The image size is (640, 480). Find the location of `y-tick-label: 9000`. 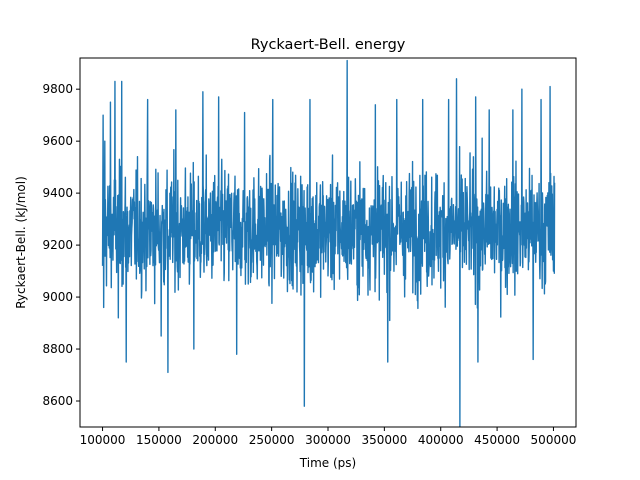

y-tick-label: 9000 is located at coordinates (57, 297).